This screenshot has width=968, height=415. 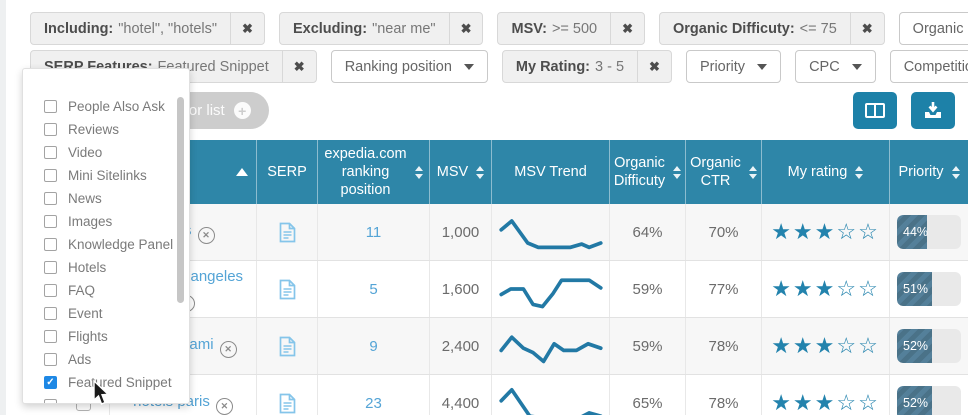 What do you see at coordinates (180, 200) in the screenshot?
I see `dropdown-scrollbar` at bounding box center [180, 200].